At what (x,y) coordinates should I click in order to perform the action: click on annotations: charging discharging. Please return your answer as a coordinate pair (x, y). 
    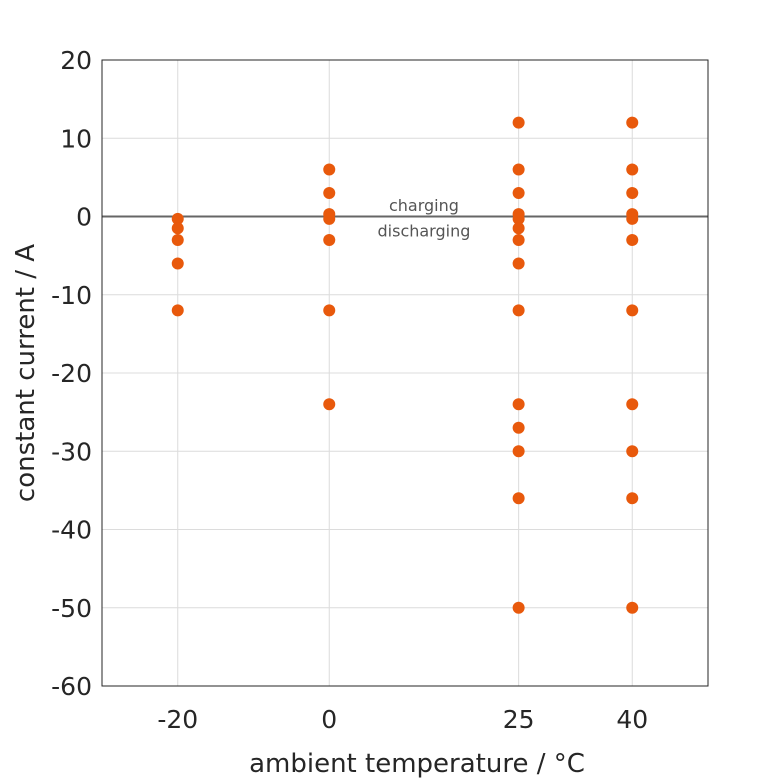
    Looking at the image, I should click on (424, 218).